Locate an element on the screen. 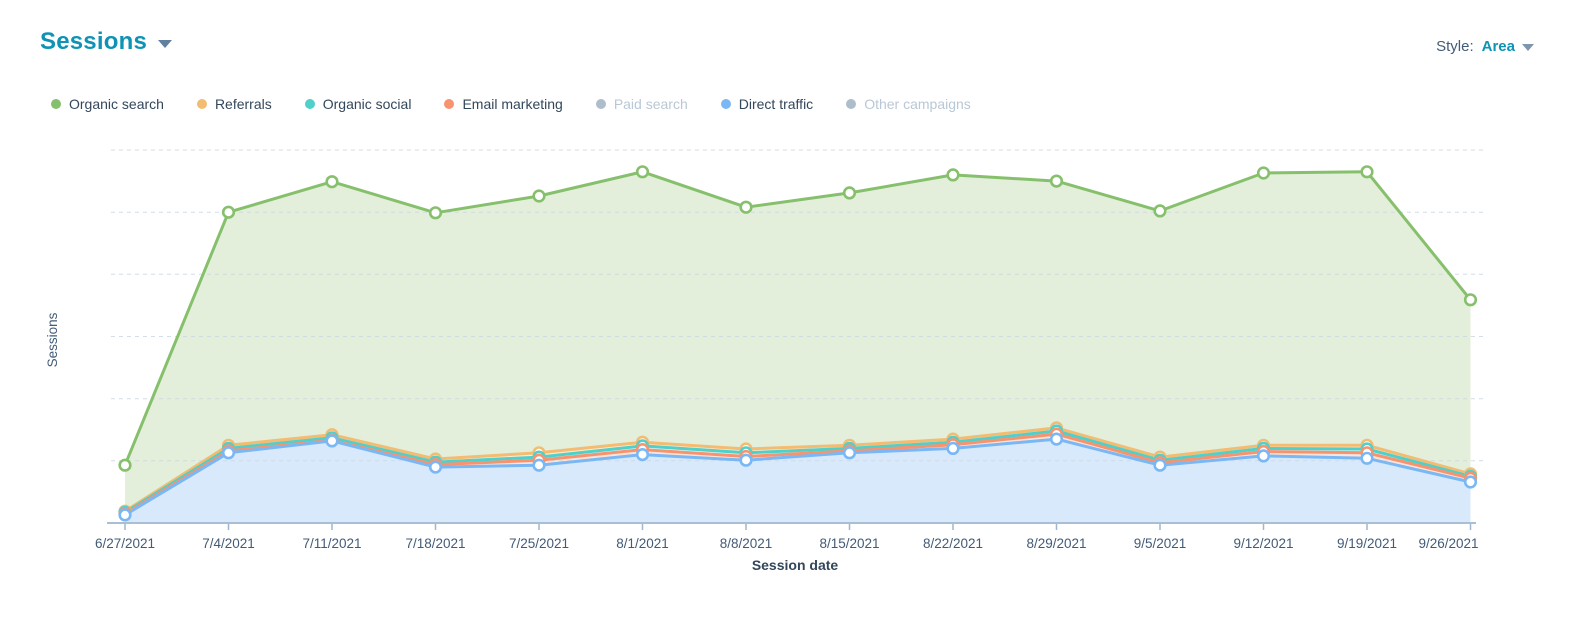  line-organic-social is located at coordinates (797, 471).